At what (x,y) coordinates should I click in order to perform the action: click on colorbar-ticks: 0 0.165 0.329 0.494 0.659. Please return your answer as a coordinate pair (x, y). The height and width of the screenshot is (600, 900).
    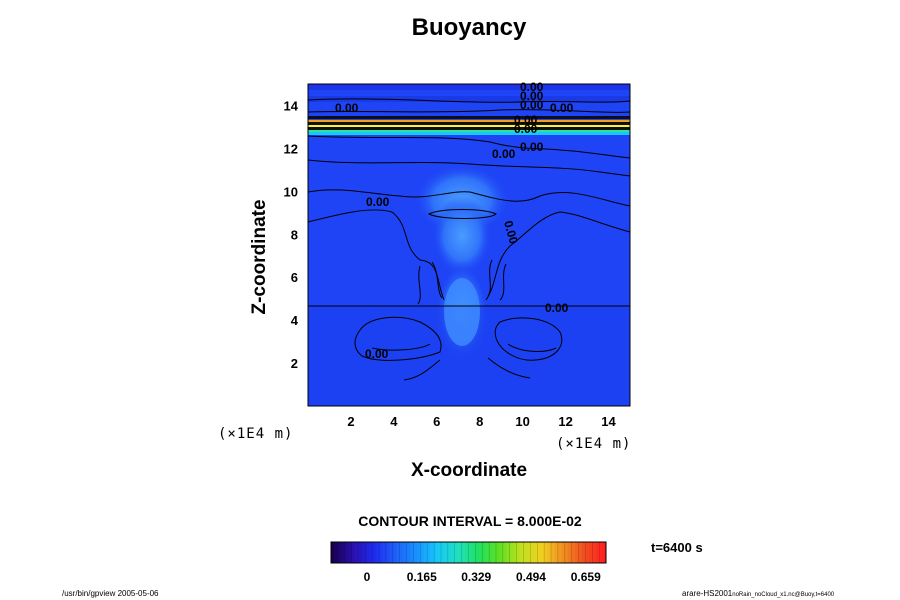
    Looking at the image, I should click on (482, 577).